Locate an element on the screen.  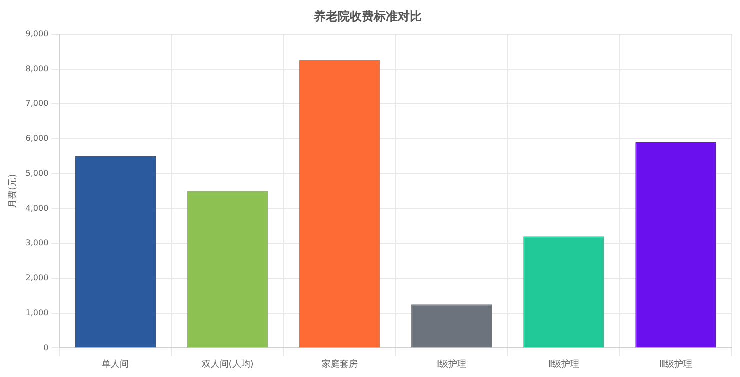
y-tick-label: 3,000 is located at coordinates (37, 243).